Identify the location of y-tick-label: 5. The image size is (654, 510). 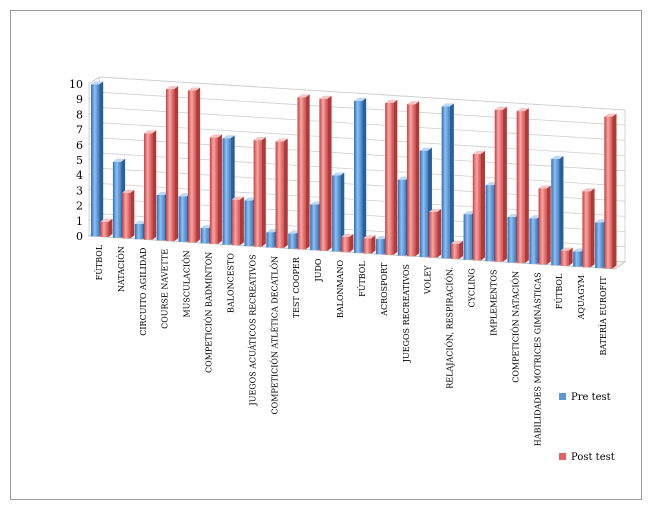
(79, 160).